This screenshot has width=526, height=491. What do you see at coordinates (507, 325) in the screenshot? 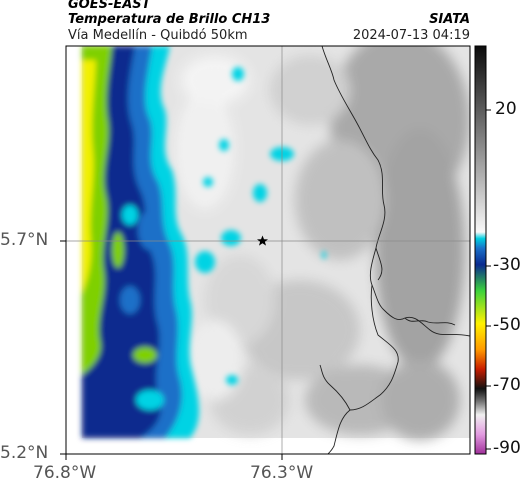
I see `colorbar-label: -50` at bounding box center [507, 325].